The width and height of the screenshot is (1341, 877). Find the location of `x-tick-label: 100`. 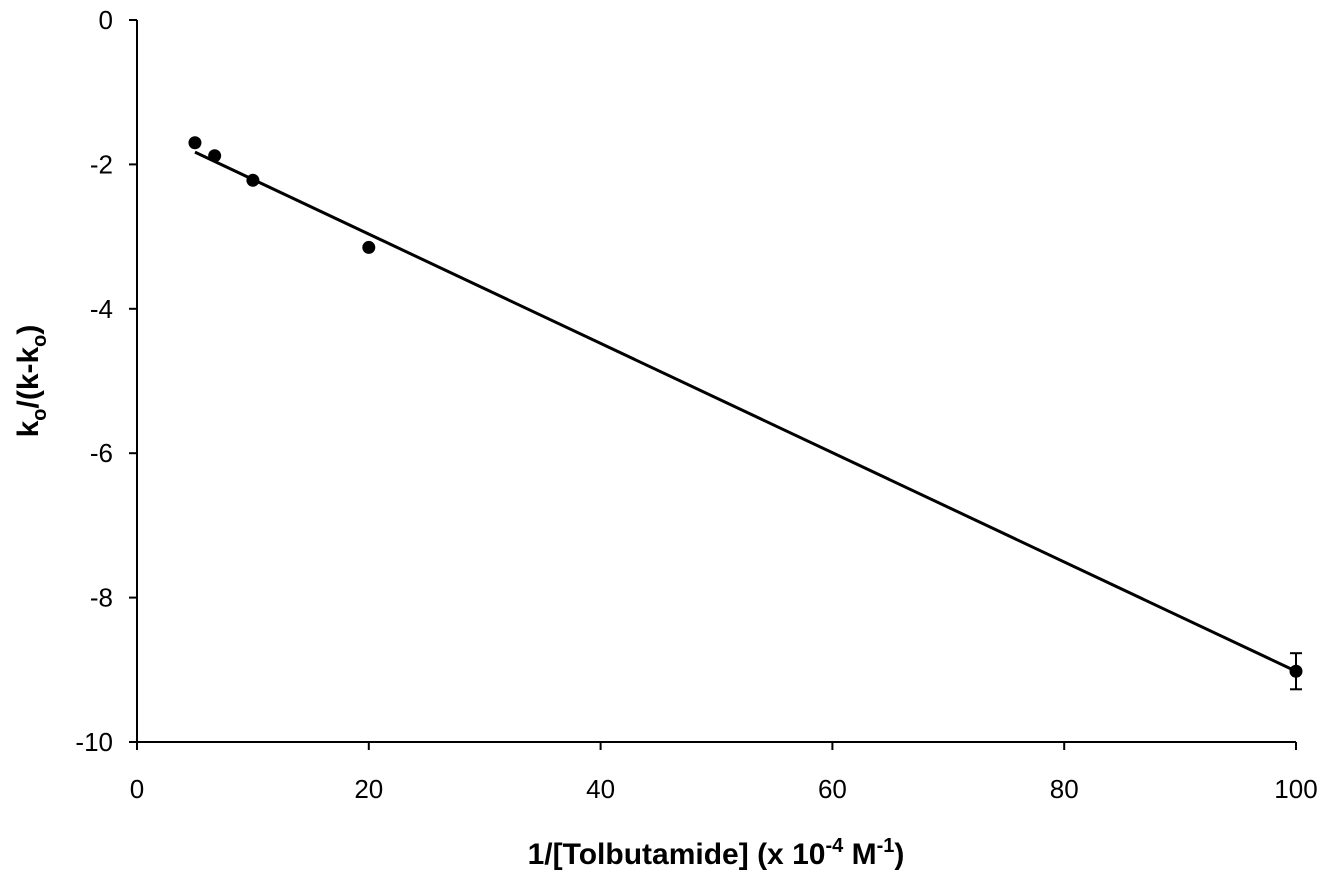

x-tick-label: 100 is located at coordinates (1295, 789).